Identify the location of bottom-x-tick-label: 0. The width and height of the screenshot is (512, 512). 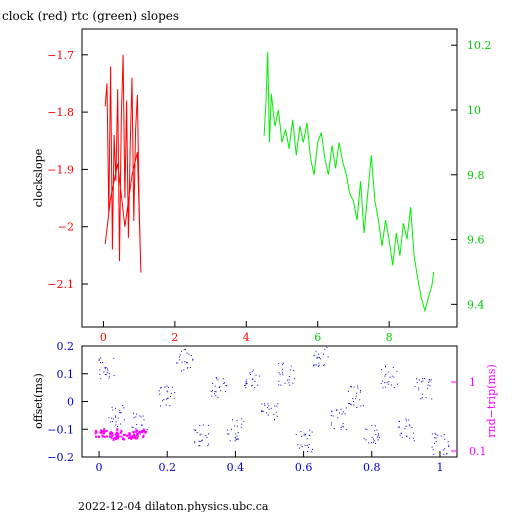
(99, 467).